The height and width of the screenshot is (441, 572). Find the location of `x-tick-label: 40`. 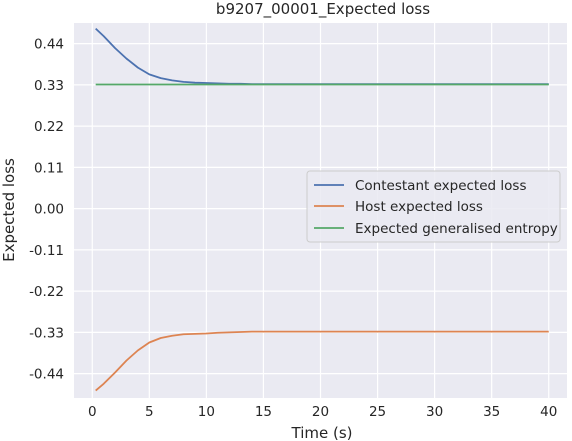

x-tick-label: 40 is located at coordinates (548, 412).